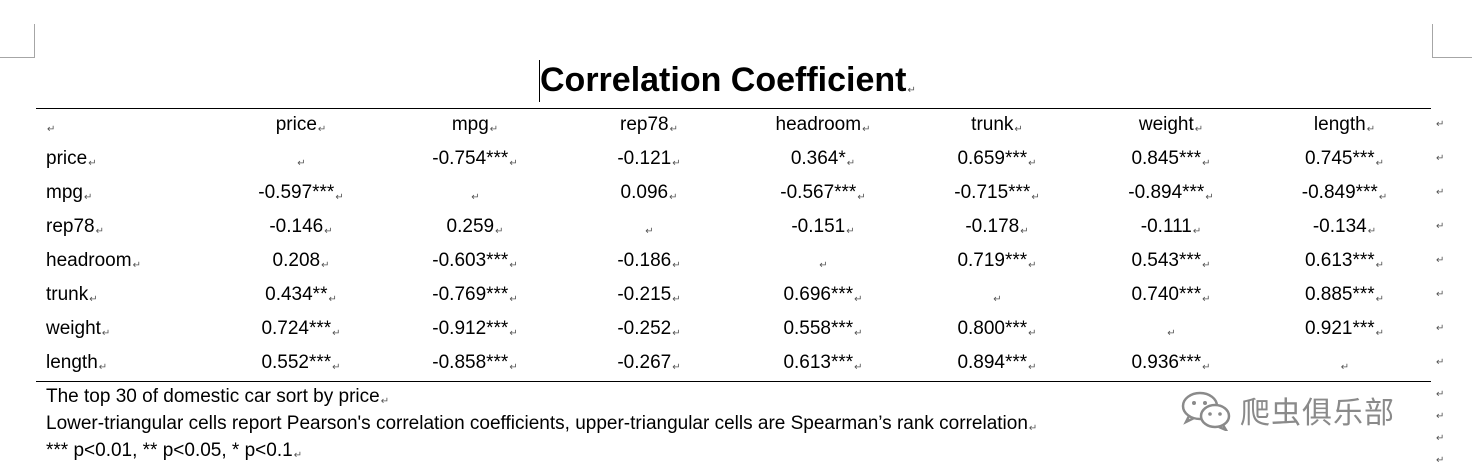 The width and height of the screenshot is (1472, 476). What do you see at coordinates (301, 328) in the screenshot?
I see `table-cell: 0.724***↵` at bounding box center [301, 328].